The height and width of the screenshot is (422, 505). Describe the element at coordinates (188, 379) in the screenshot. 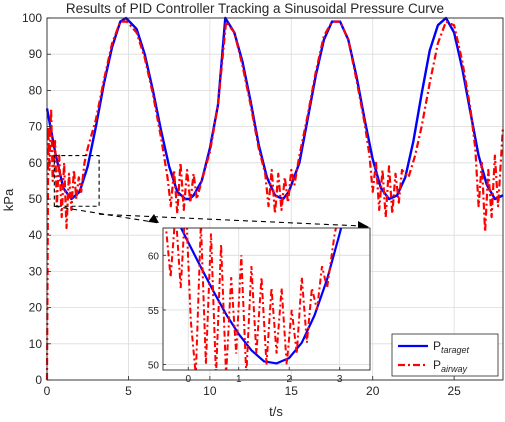

I see `inset-x-tick-label: 0` at that location.